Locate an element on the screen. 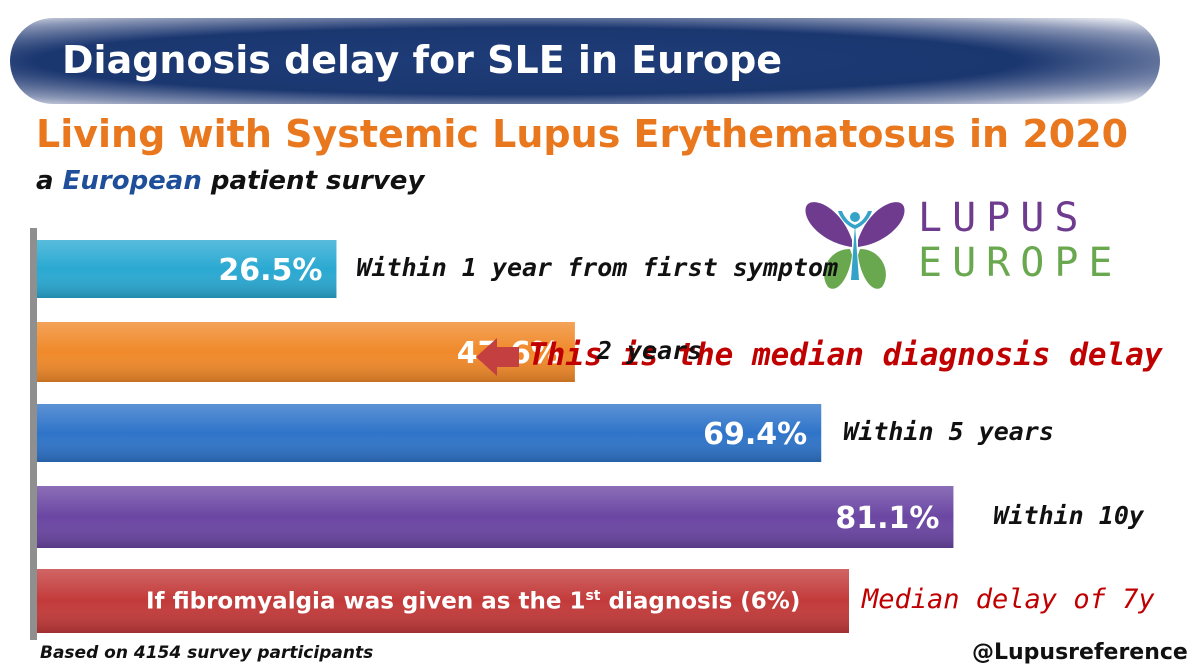  fibromyalgia-note: Median delay of 7y is located at coordinates (1008, 599).